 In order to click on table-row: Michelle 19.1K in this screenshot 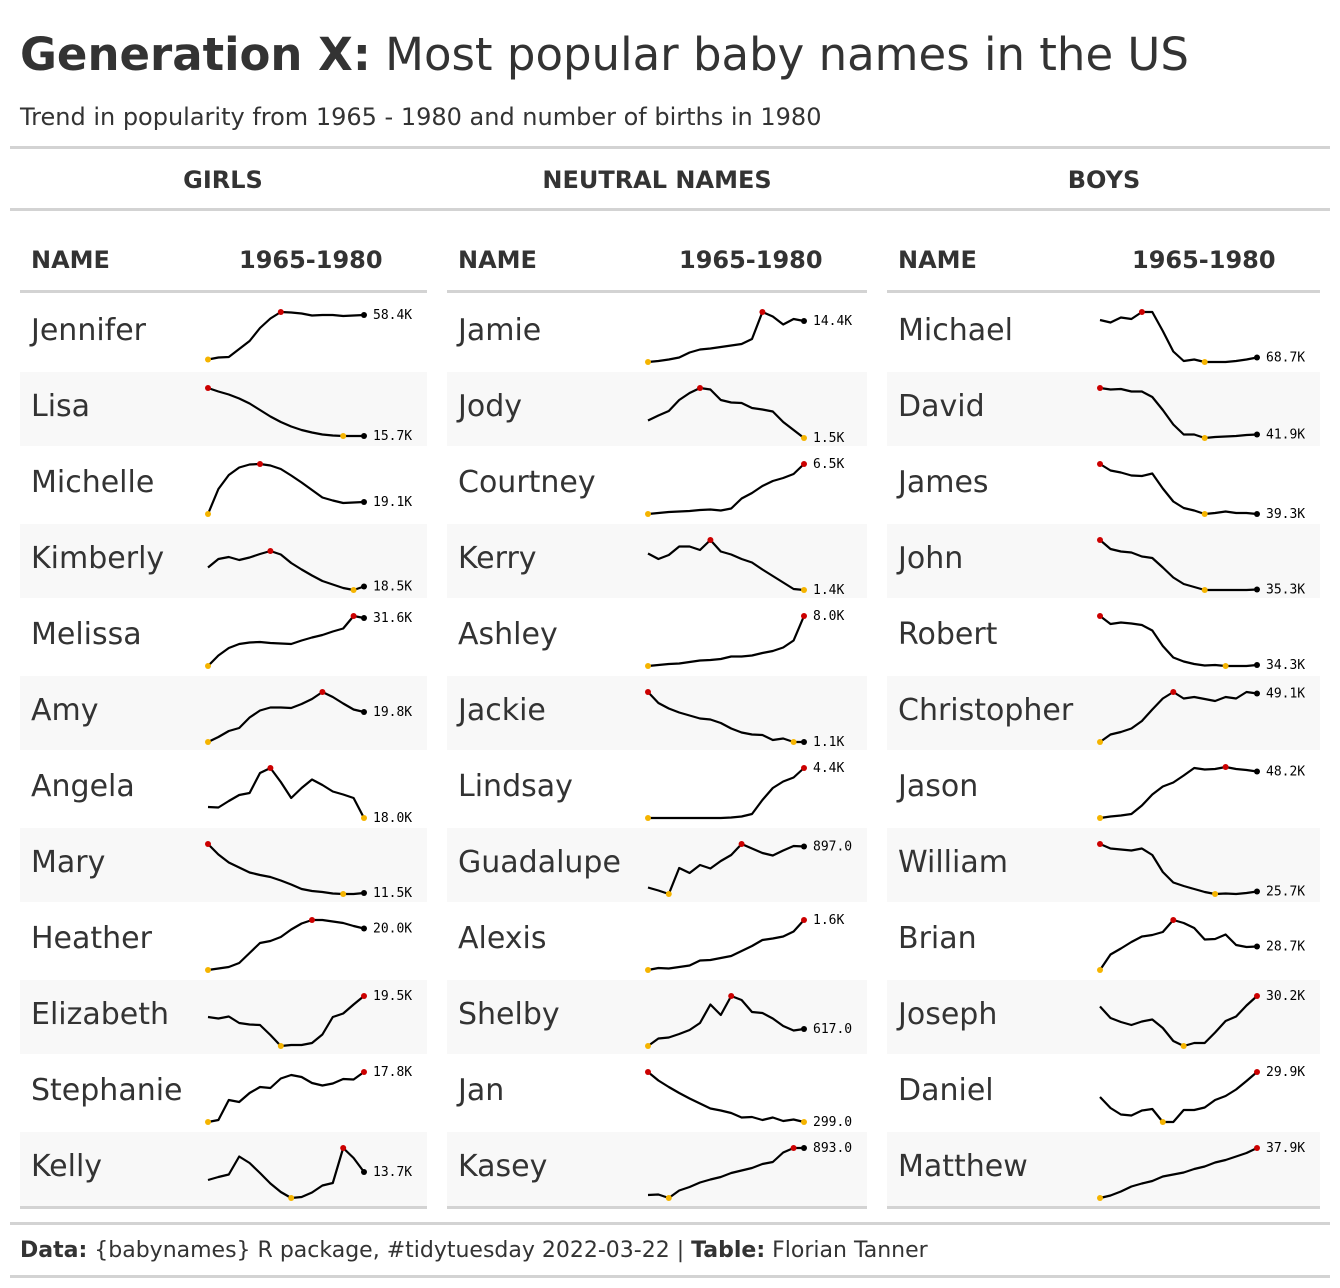, I will do `click(223, 485)`.